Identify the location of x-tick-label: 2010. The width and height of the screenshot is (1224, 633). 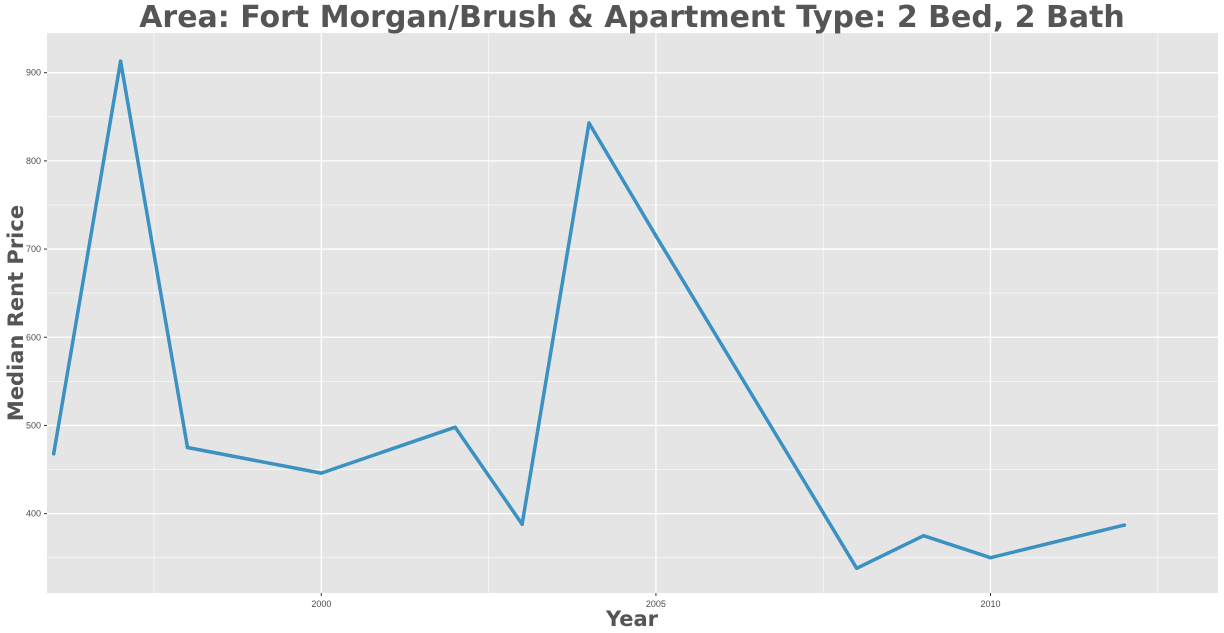
(990, 604).